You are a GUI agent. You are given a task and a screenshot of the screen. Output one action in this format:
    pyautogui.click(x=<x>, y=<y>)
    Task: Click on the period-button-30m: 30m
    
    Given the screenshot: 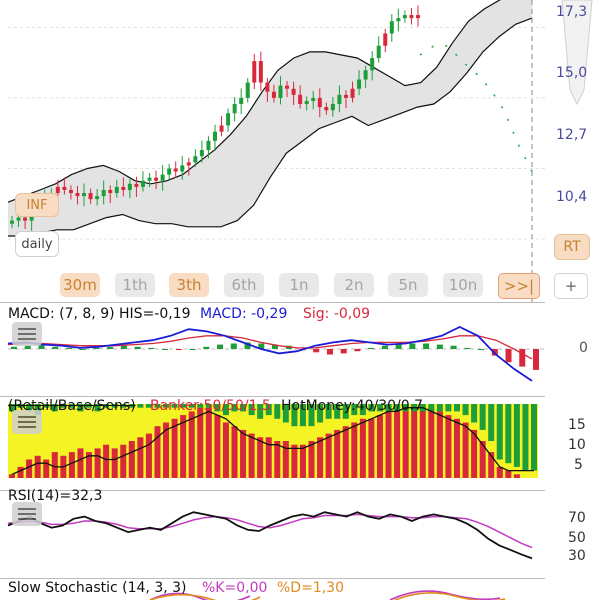 What is the action you would take?
    pyautogui.click(x=80, y=285)
    